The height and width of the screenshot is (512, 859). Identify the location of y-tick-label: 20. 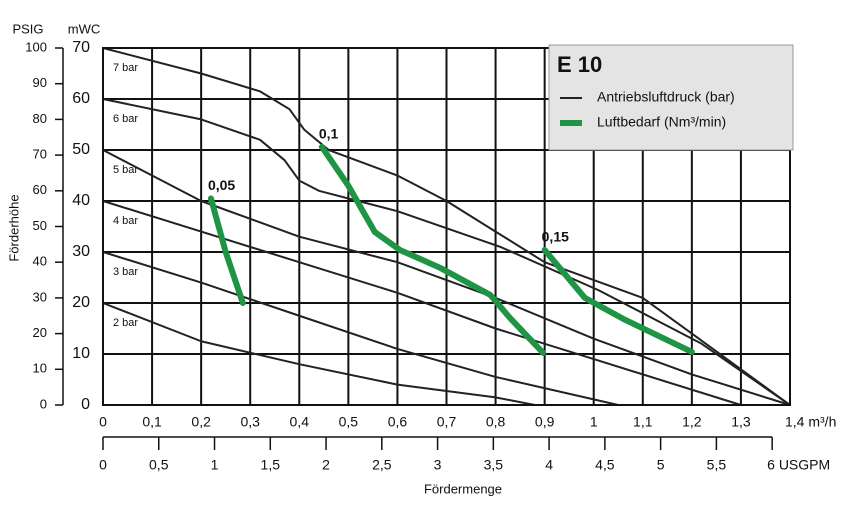
(81, 302).